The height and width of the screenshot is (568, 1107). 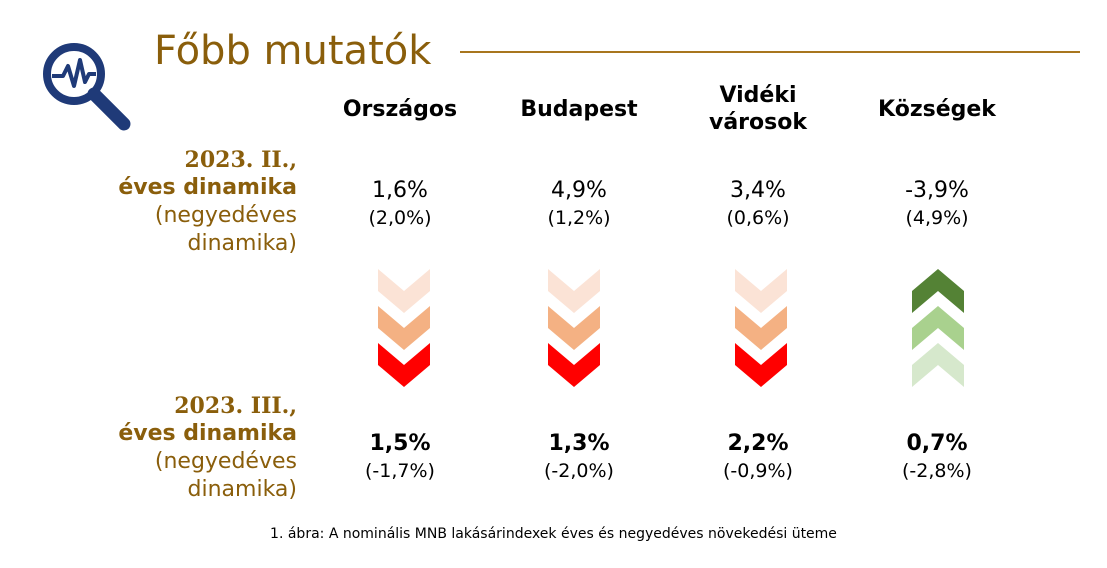 I want to click on annual-value: 2,2%, so click(x=758, y=443).